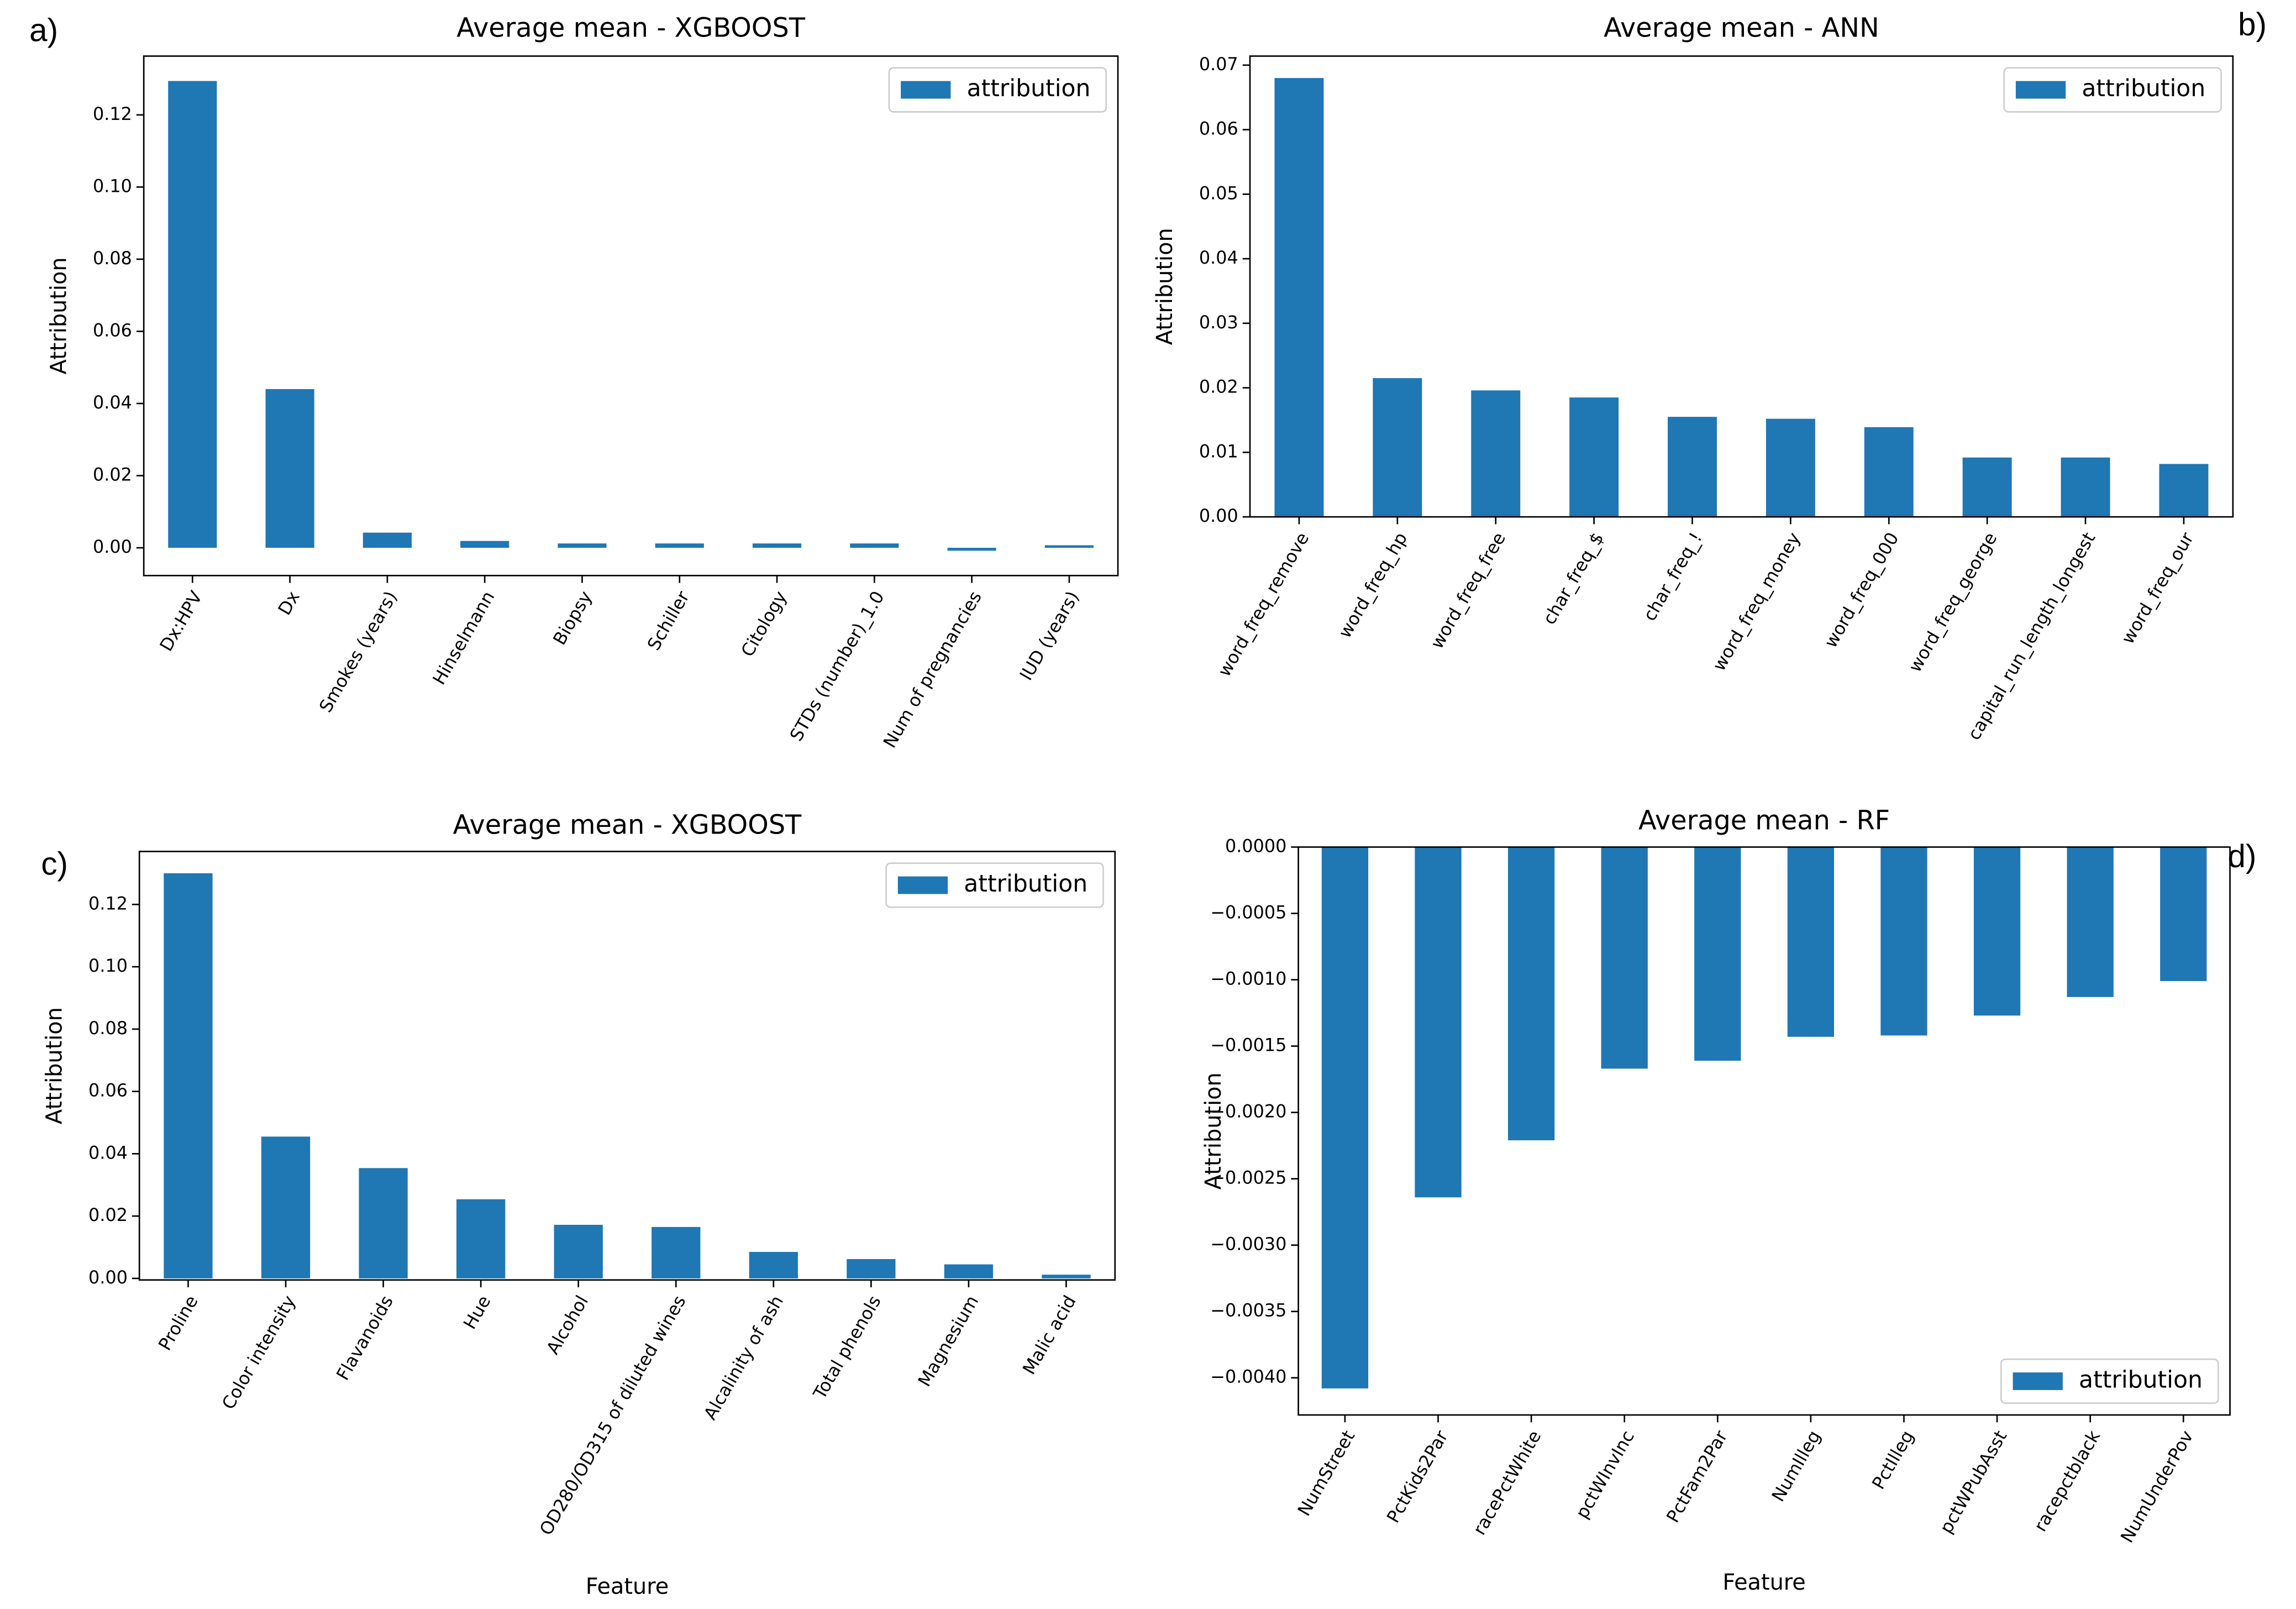  I want to click on y-tick-label: 0.08, so click(112, 258).